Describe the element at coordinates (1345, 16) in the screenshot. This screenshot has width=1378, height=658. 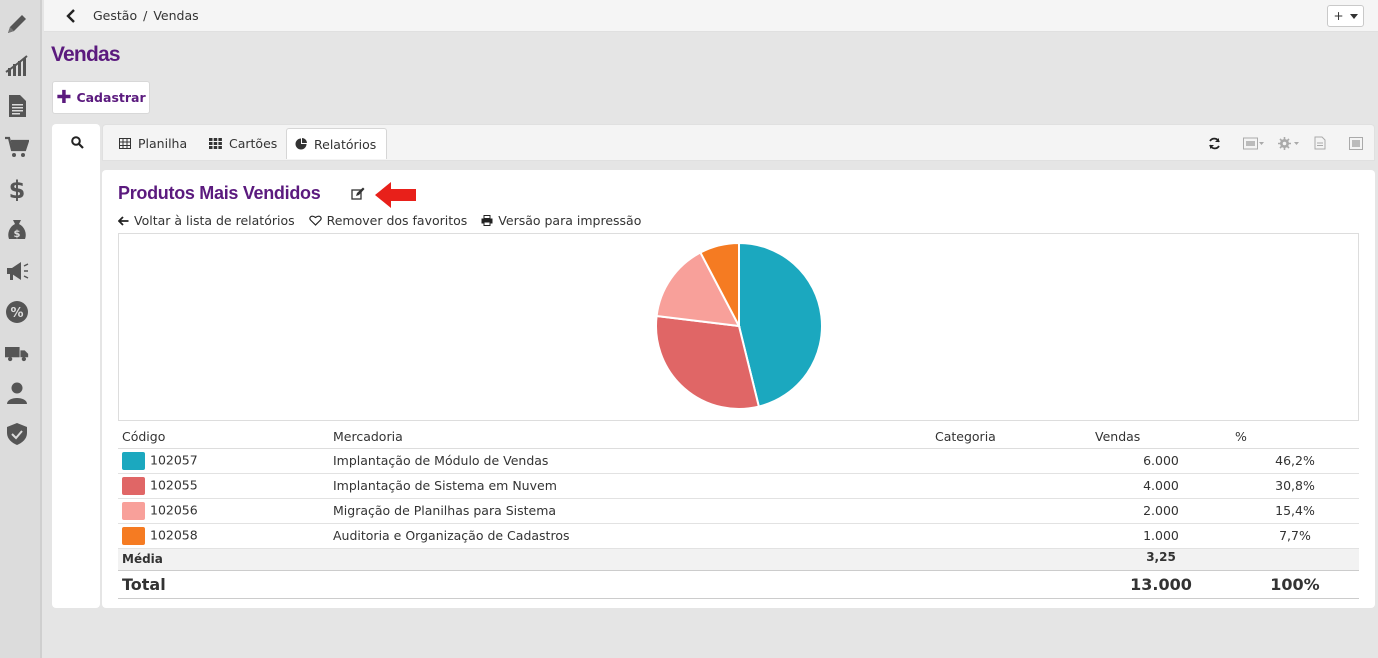
I see `add-dropdown-button: +` at that location.